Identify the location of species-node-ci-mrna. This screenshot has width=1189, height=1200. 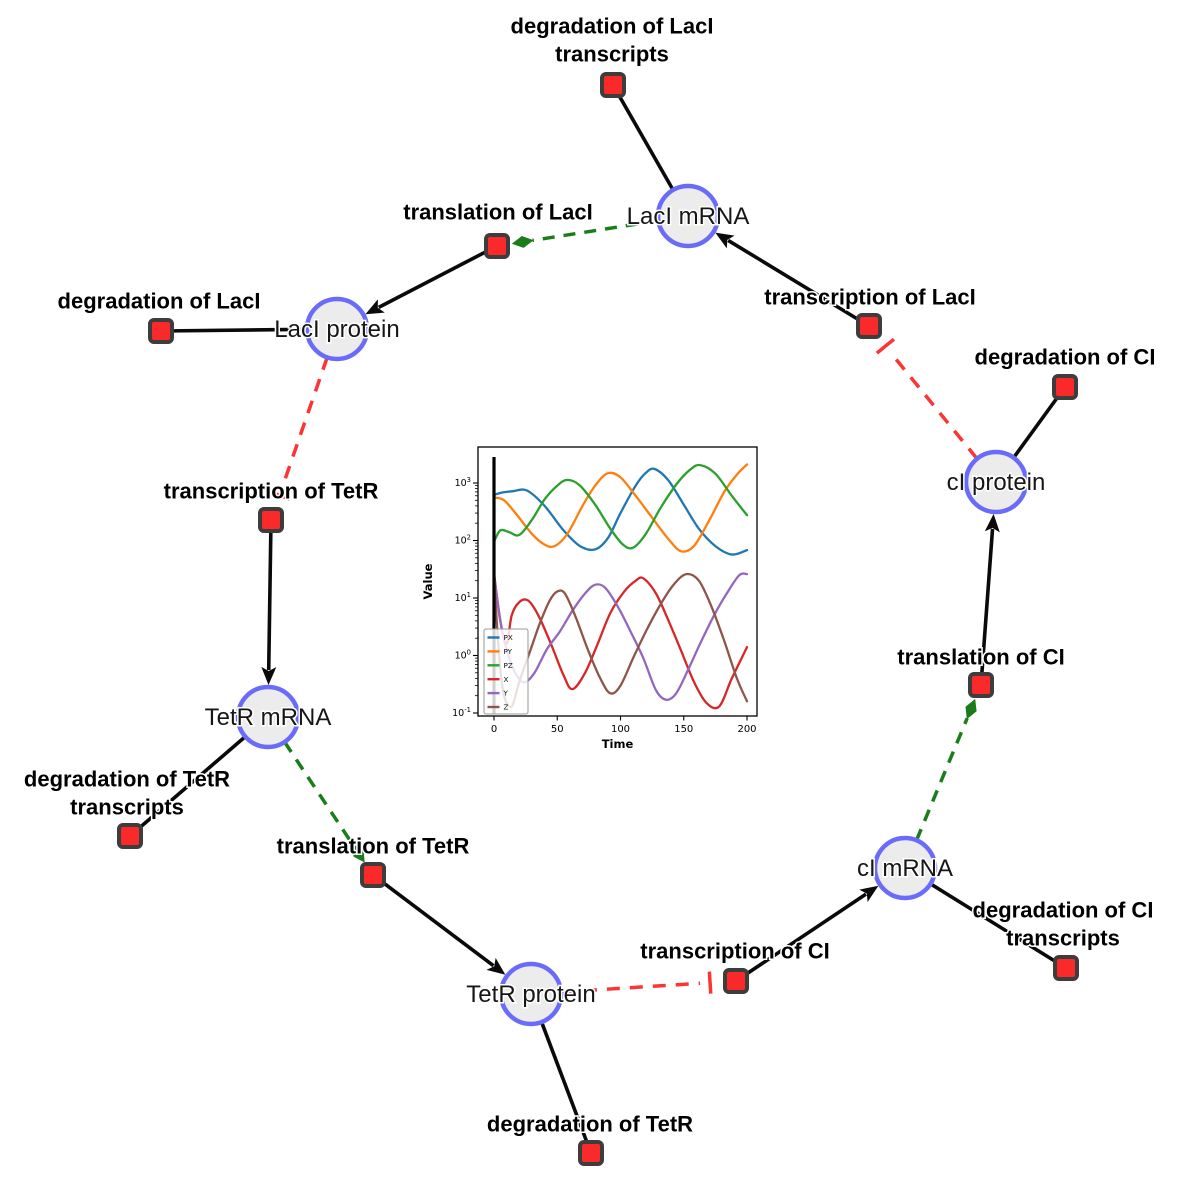
(905, 868).